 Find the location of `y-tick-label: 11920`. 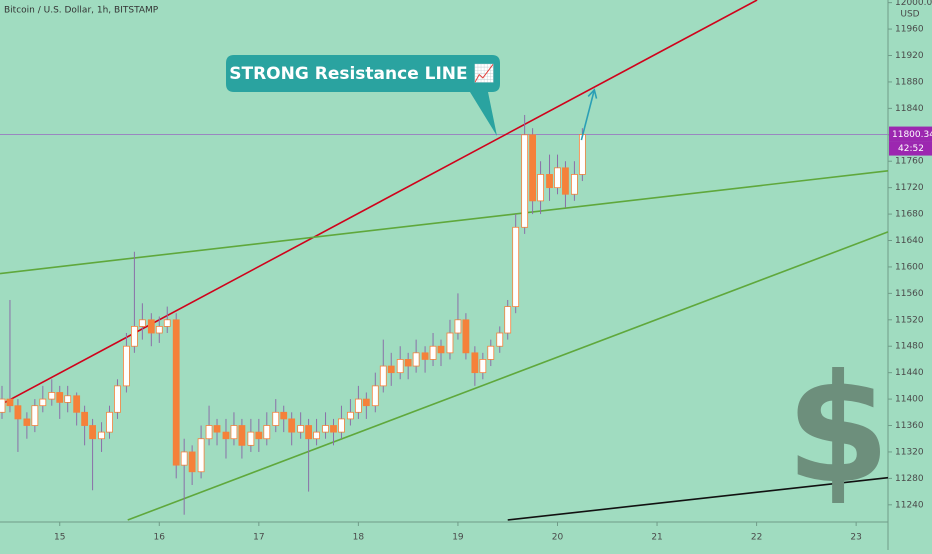

y-tick-label: 11920 is located at coordinates (909, 56).